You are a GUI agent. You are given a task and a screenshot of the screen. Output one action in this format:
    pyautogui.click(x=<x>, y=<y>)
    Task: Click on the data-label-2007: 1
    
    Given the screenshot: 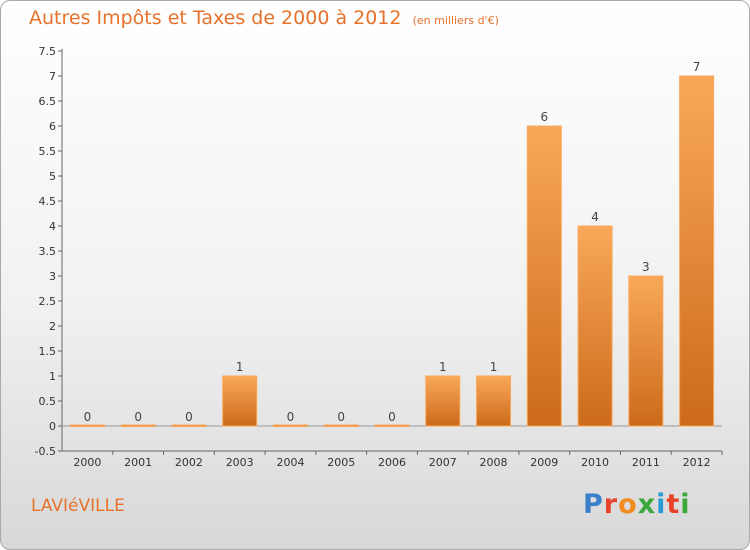 What is the action you would take?
    pyautogui.click(x=443, y=367)
    